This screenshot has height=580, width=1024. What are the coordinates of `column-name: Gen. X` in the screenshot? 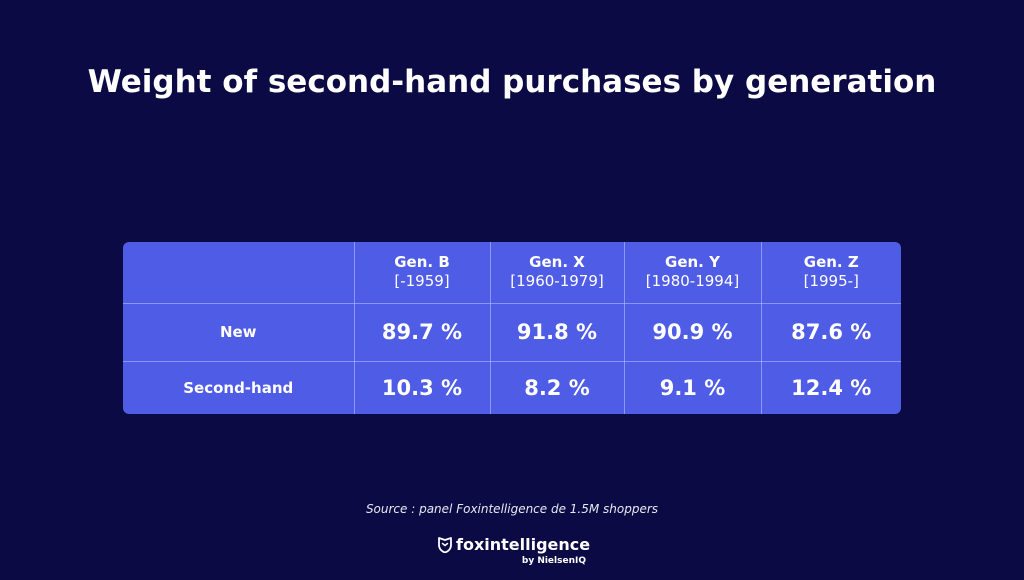 It's located at (557, 262).